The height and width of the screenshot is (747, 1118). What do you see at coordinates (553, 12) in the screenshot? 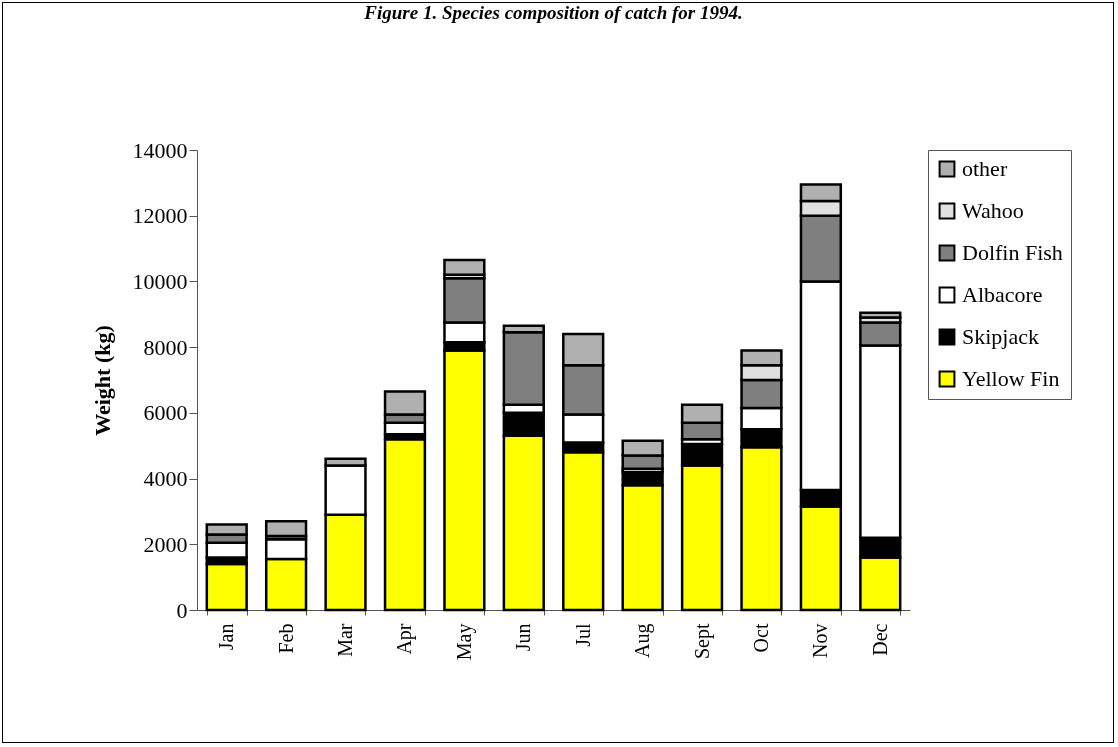
I see `chart-title: Figure 1. Species composition of catch for 1994.` at bounding box center [553, 12].